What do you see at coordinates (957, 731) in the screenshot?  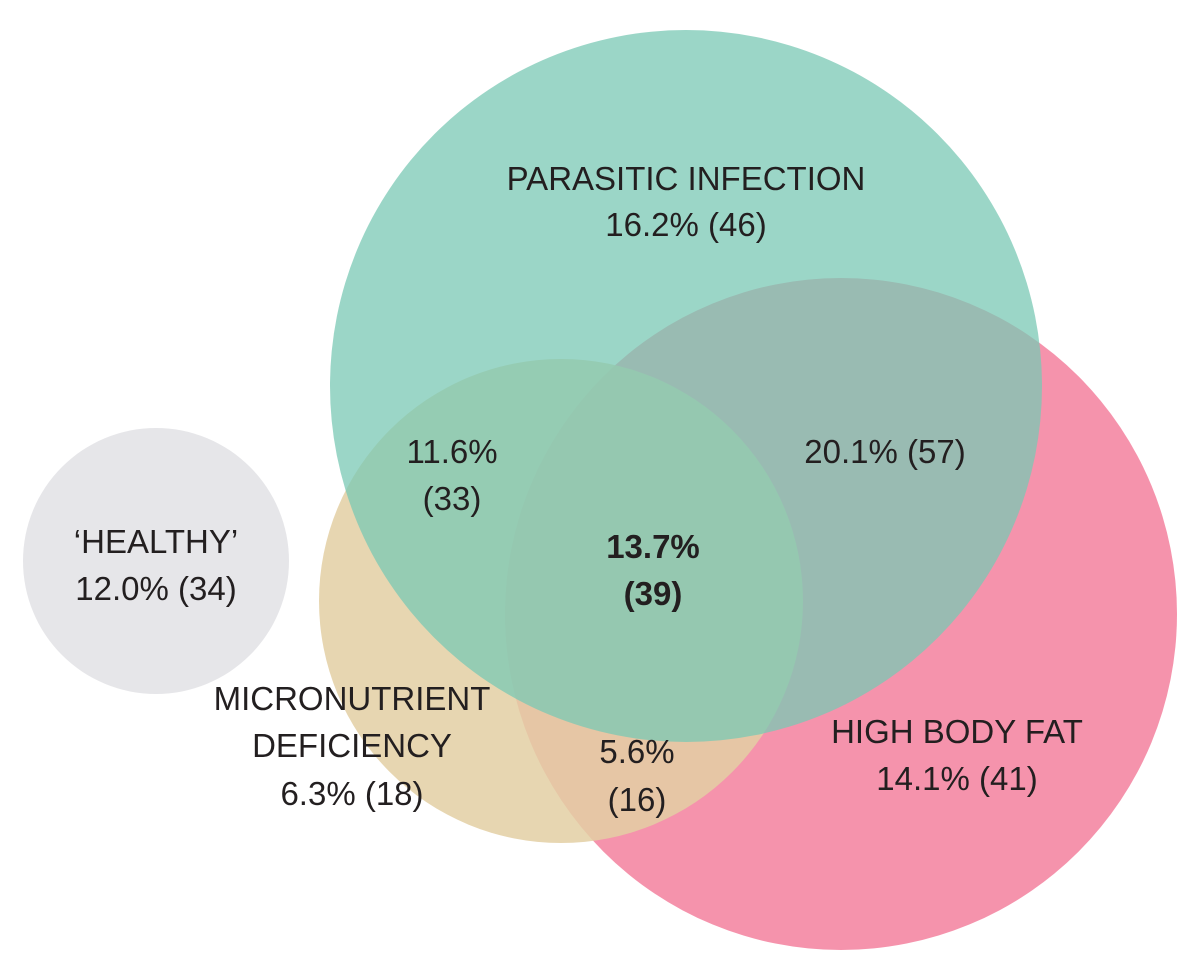 I see `high-body-fat-label: HIGH BODY FAT` at bounding box center [957, 731].